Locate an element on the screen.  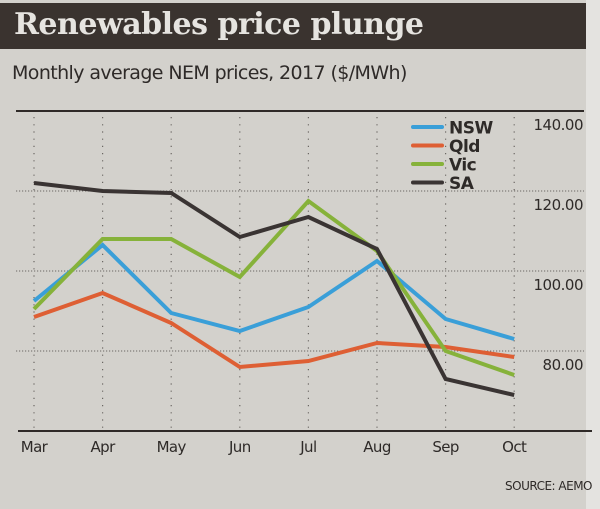
x-axis: Mar Apr May Jun Jul Aug Sep Oct is located at coordinates (305, 443).